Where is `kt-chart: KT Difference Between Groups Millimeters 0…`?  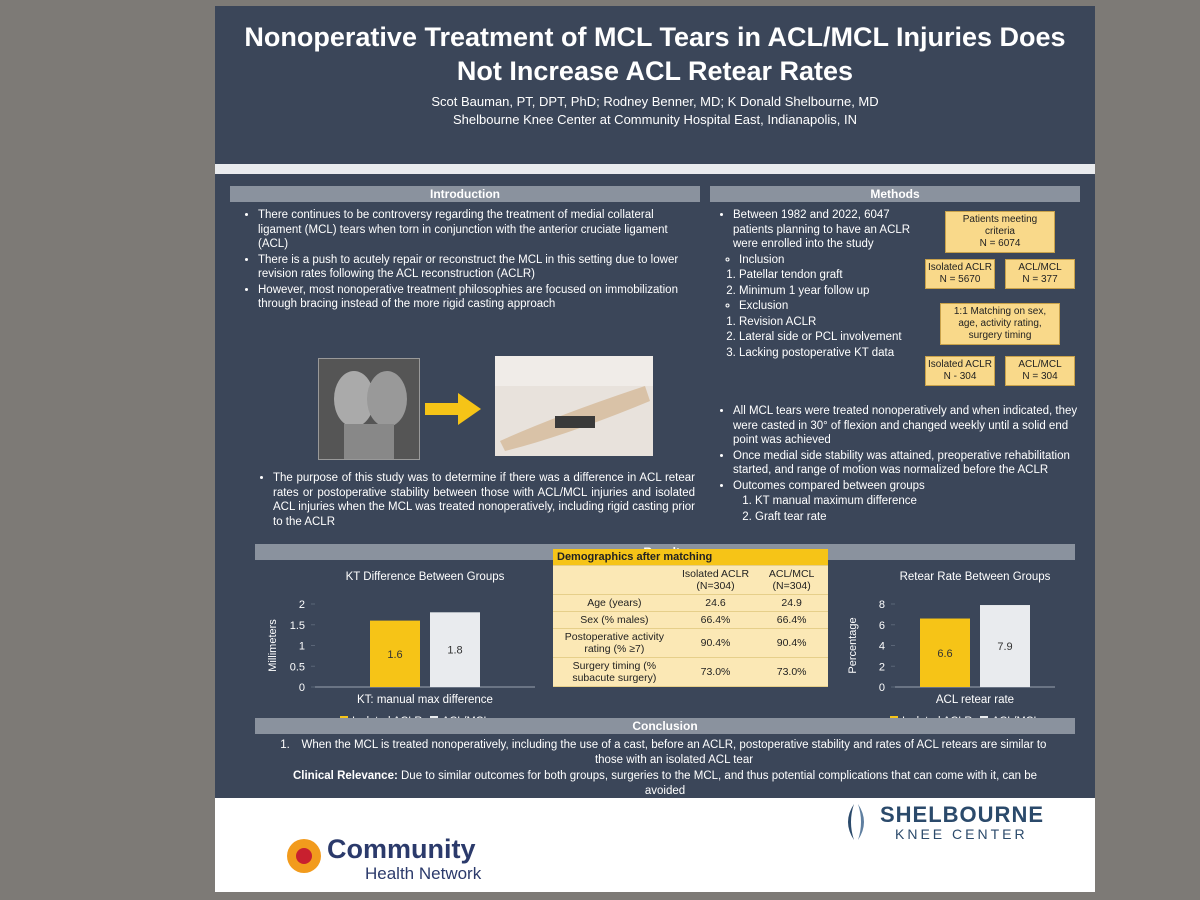 kt-chart: KT Difference Between Groups Millimeters 0… is located at coordinates (401, 649).